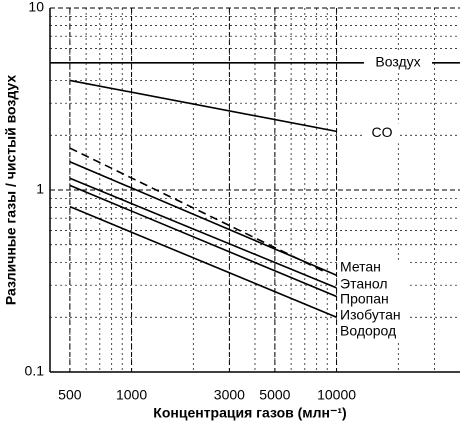  I want to click on series-label: Воздух, so click(397, 61).